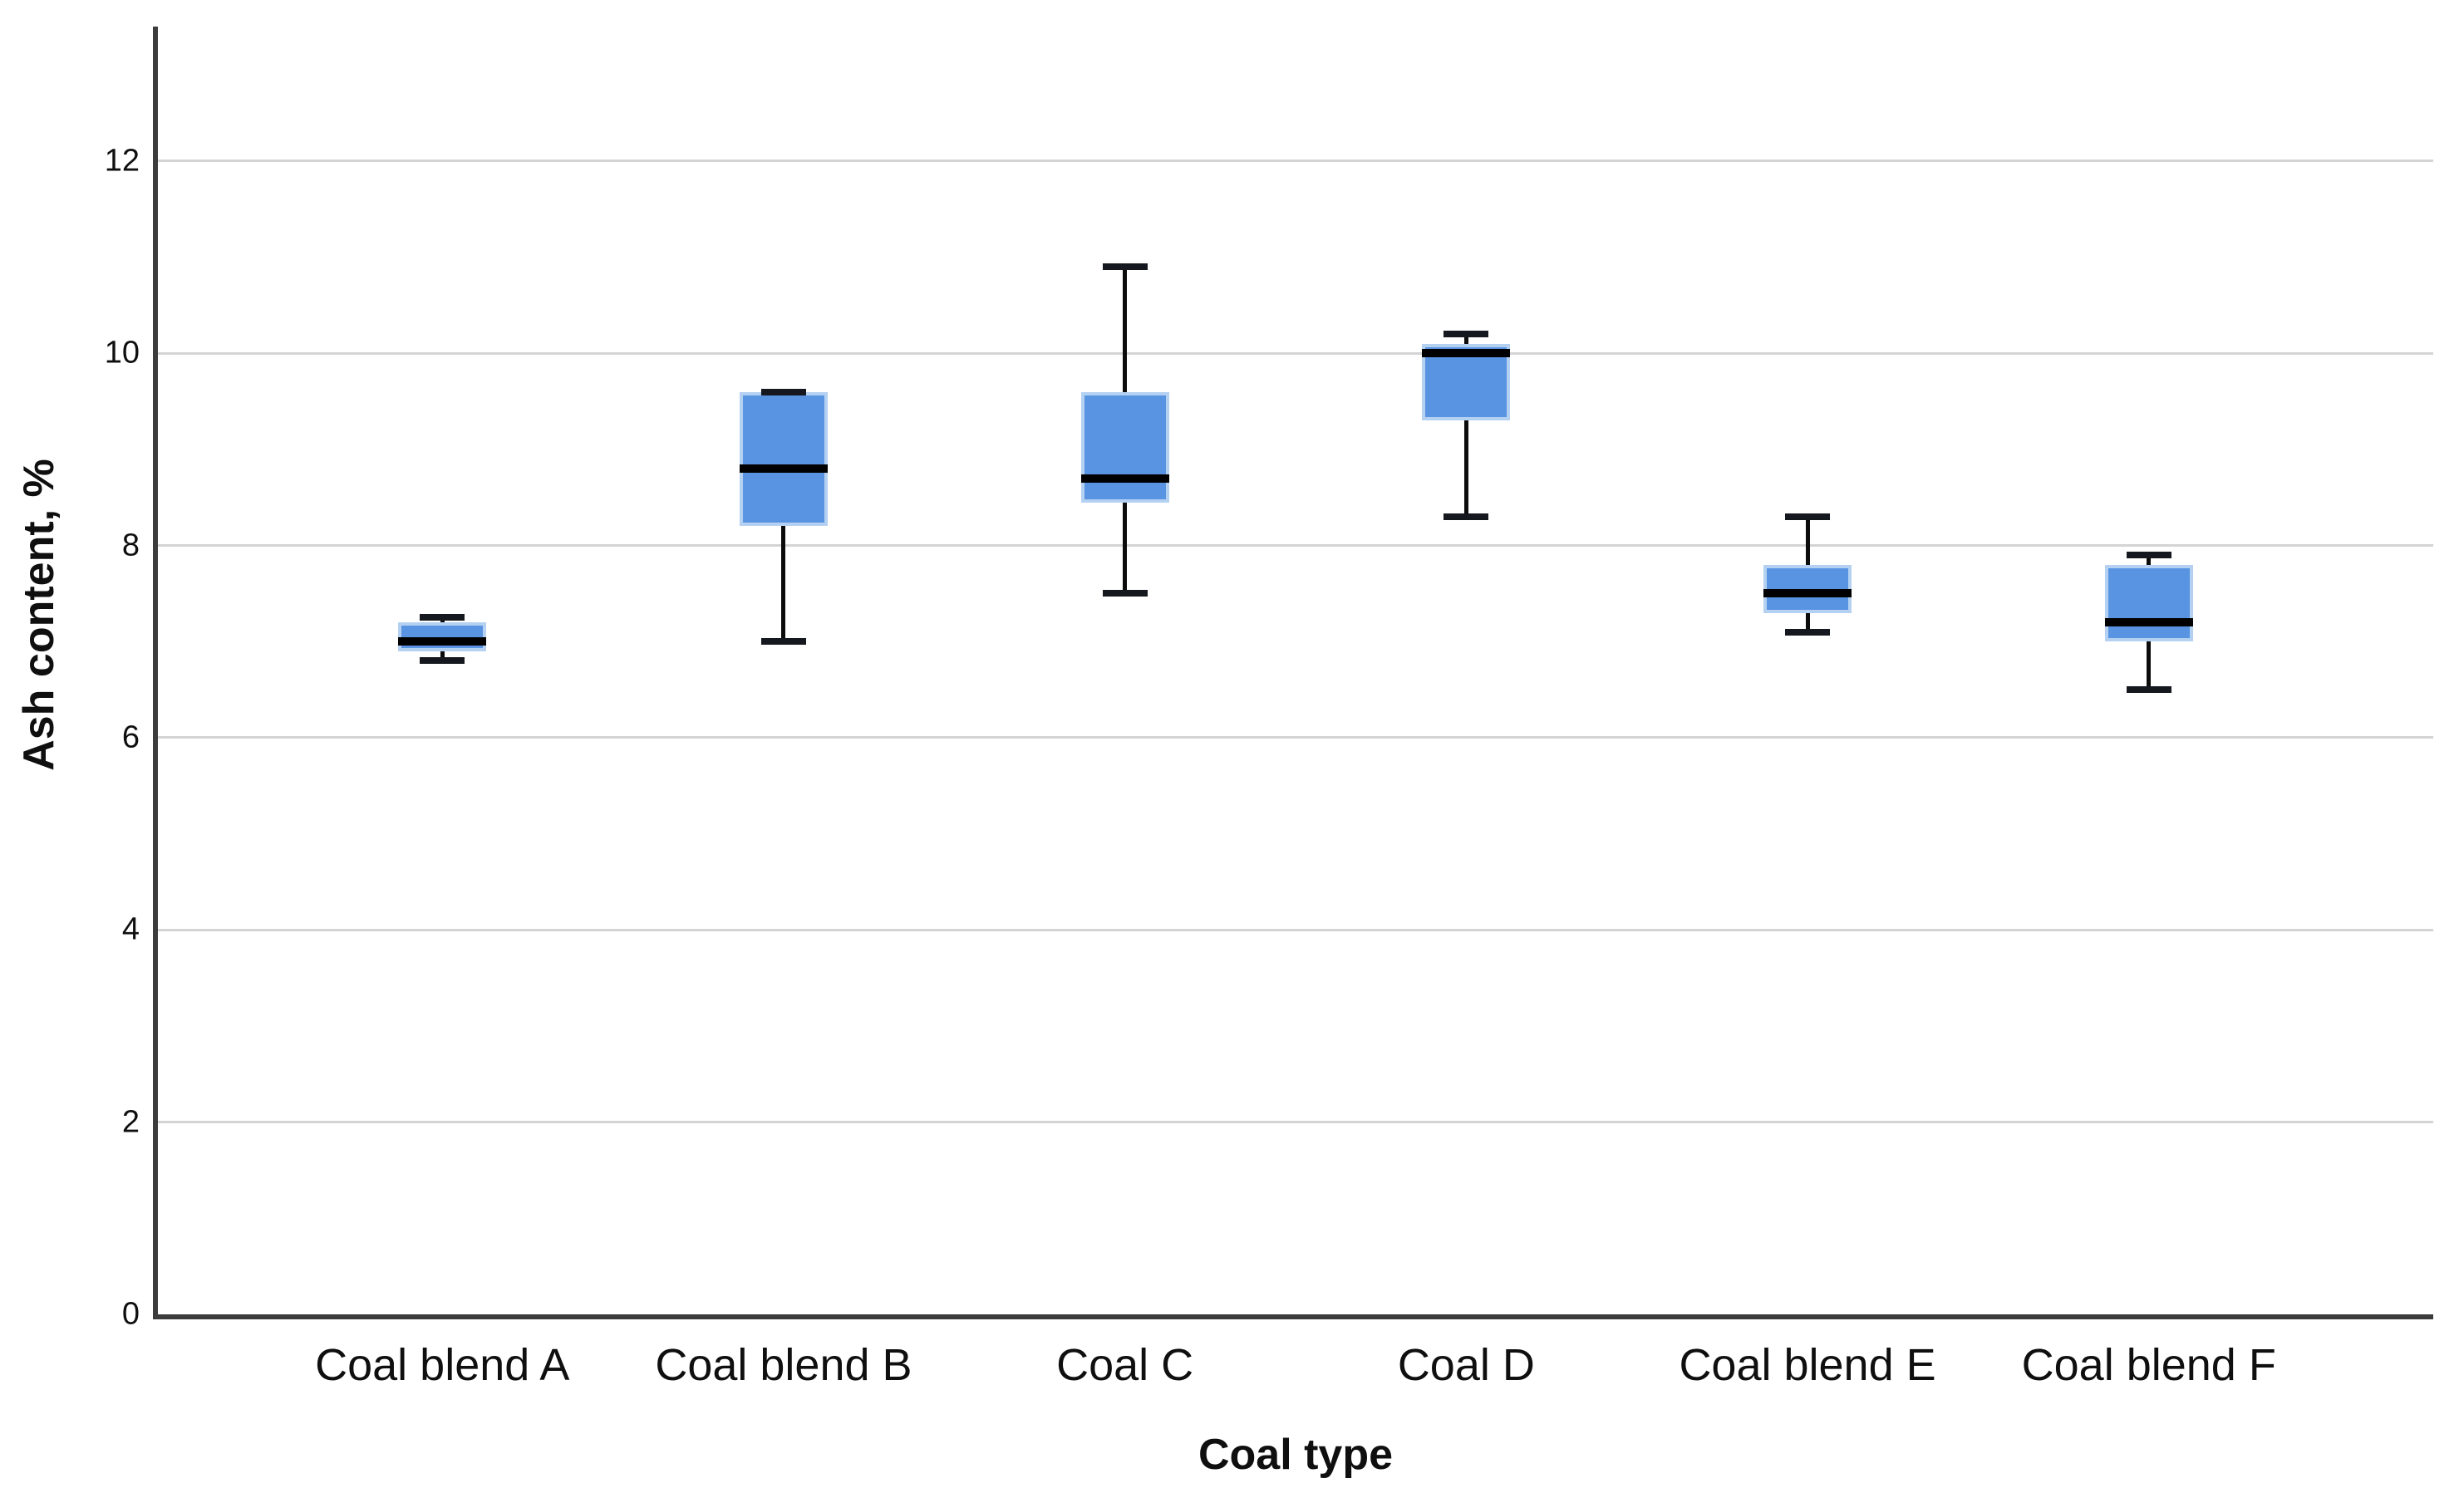  Describe the element at coordinates (1807, 1365) in the screenshot. I see `x-cat-label-4: Coal blend E` at that location.